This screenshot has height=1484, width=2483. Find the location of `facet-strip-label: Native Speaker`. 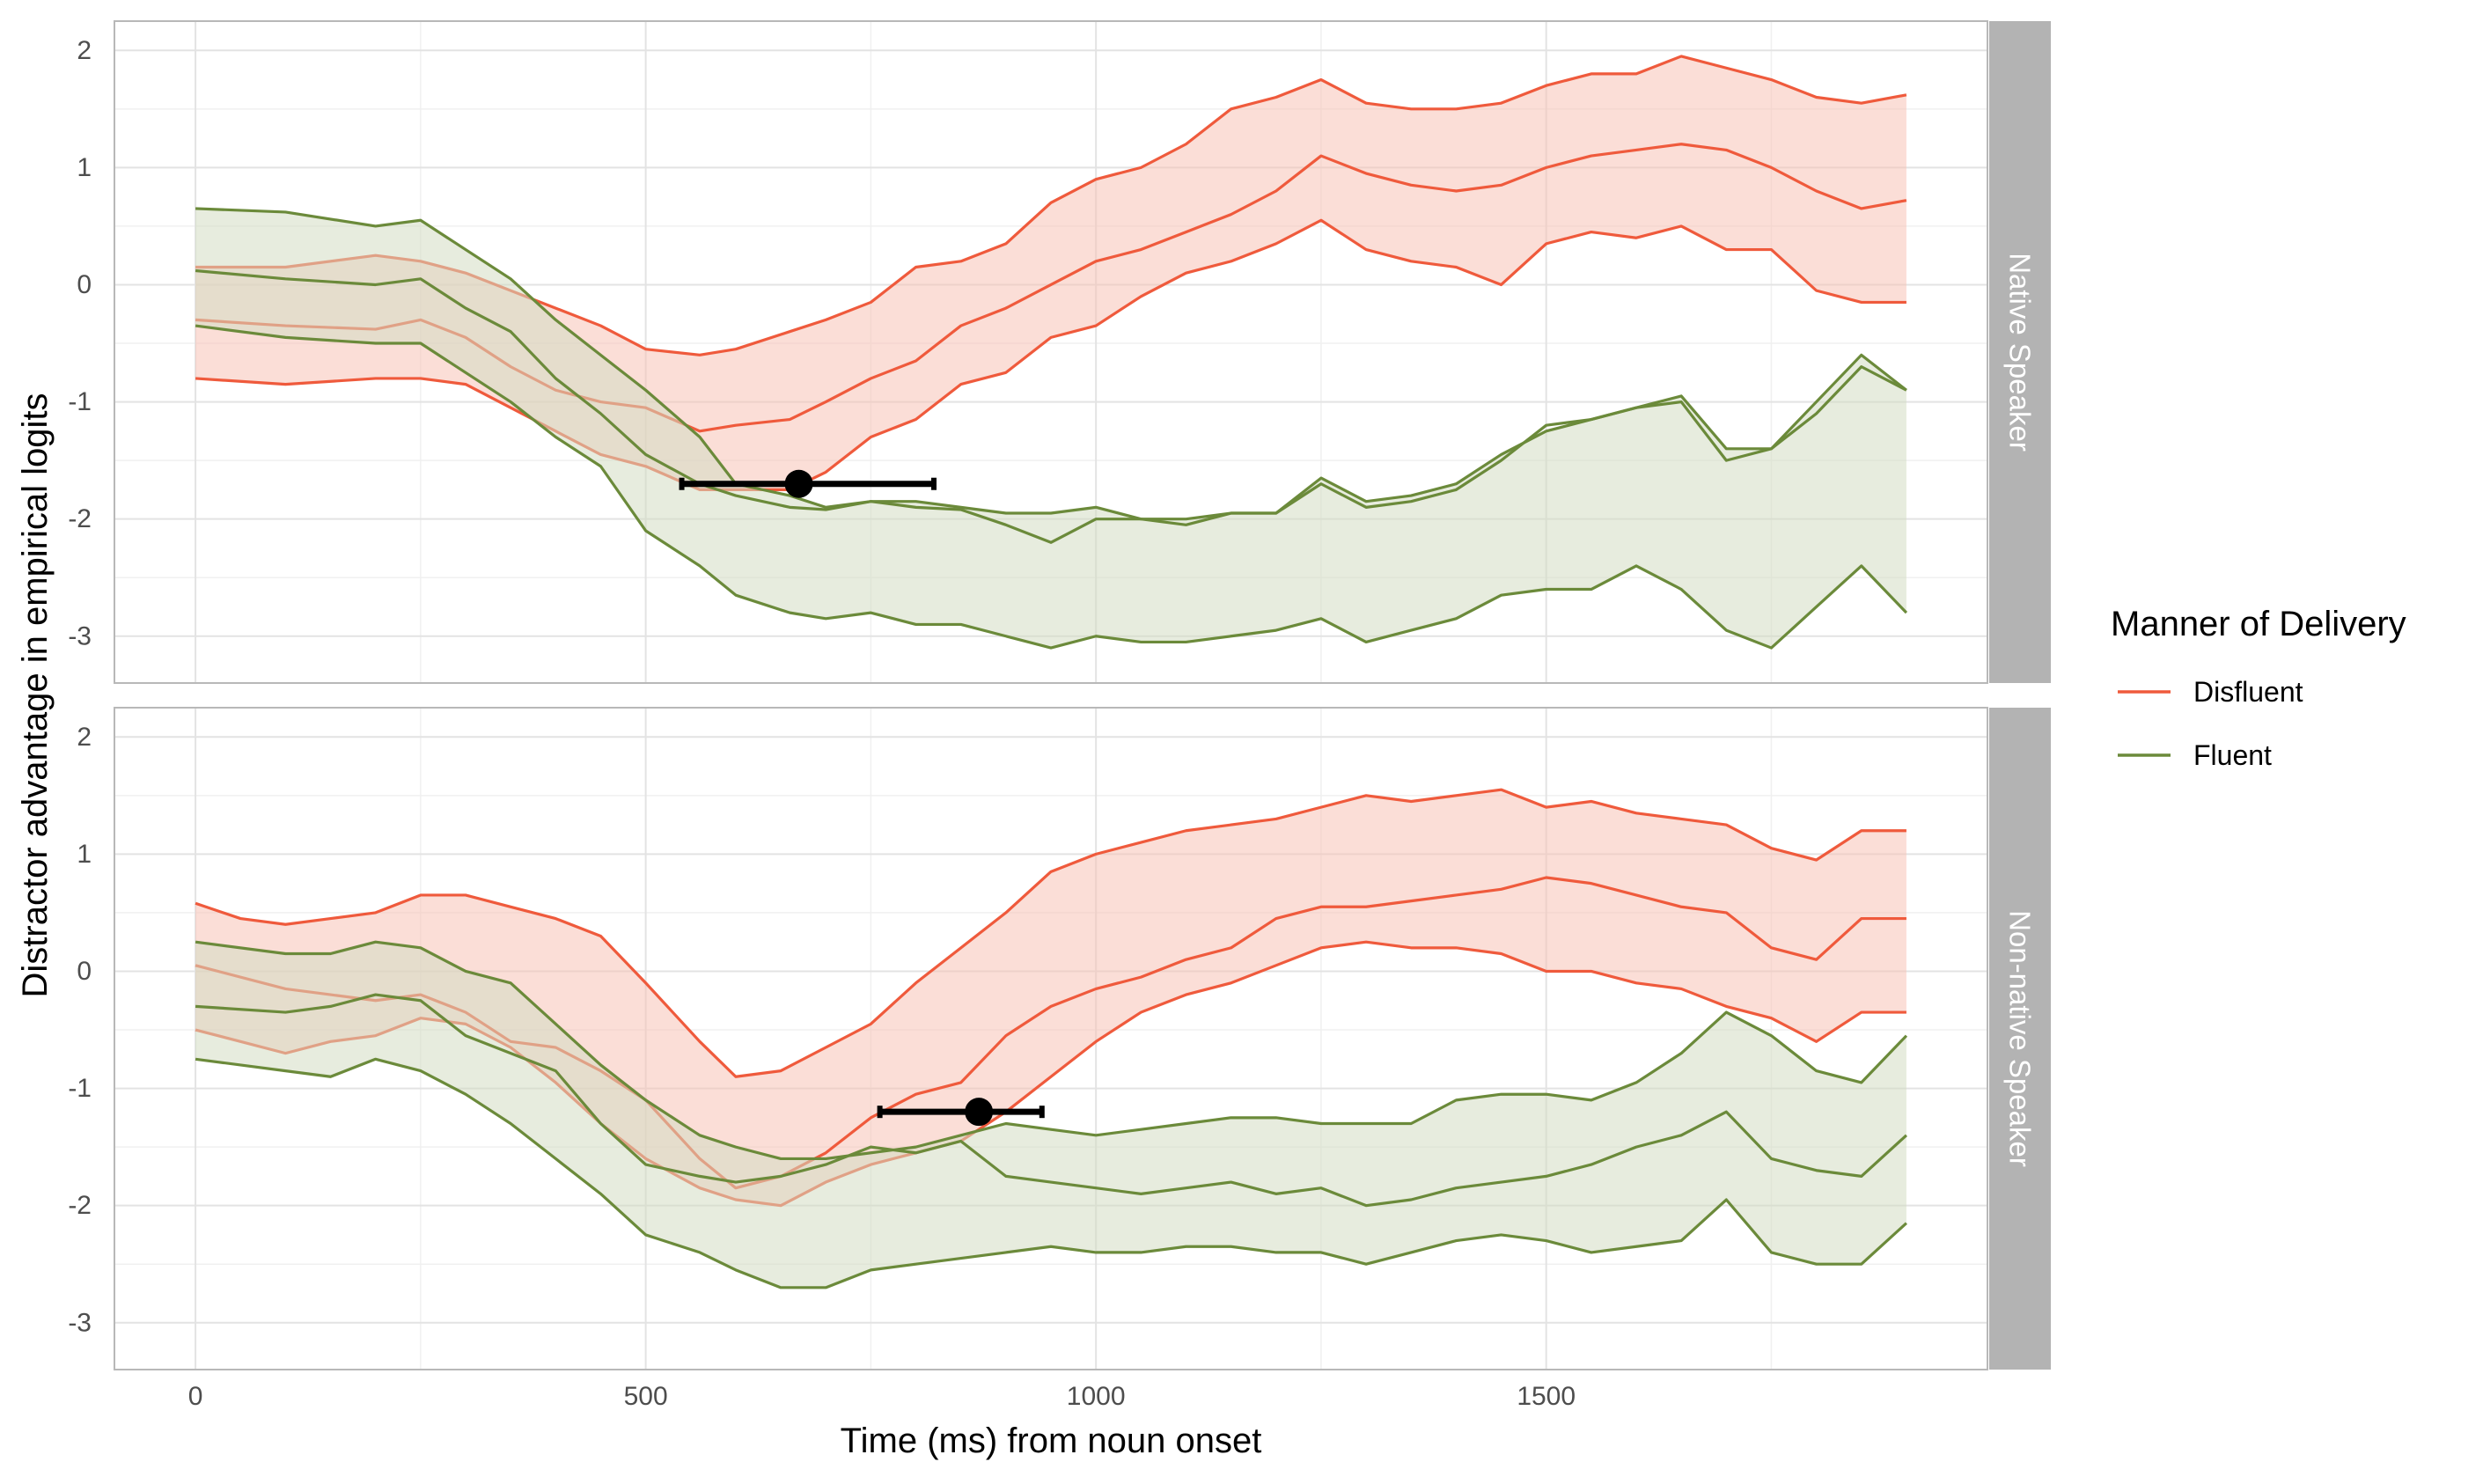

facet-strip-label: Native Speaker is located at coordinates (2021, 352).